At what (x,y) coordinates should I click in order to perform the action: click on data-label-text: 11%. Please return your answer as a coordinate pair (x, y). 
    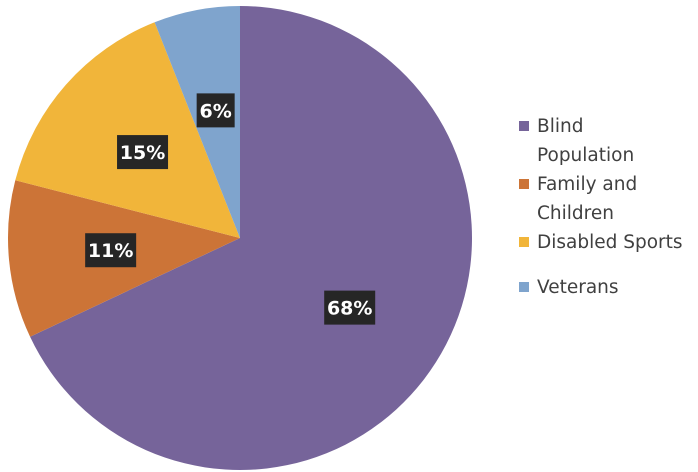
    Looking at the image, I should click on (110, 251).